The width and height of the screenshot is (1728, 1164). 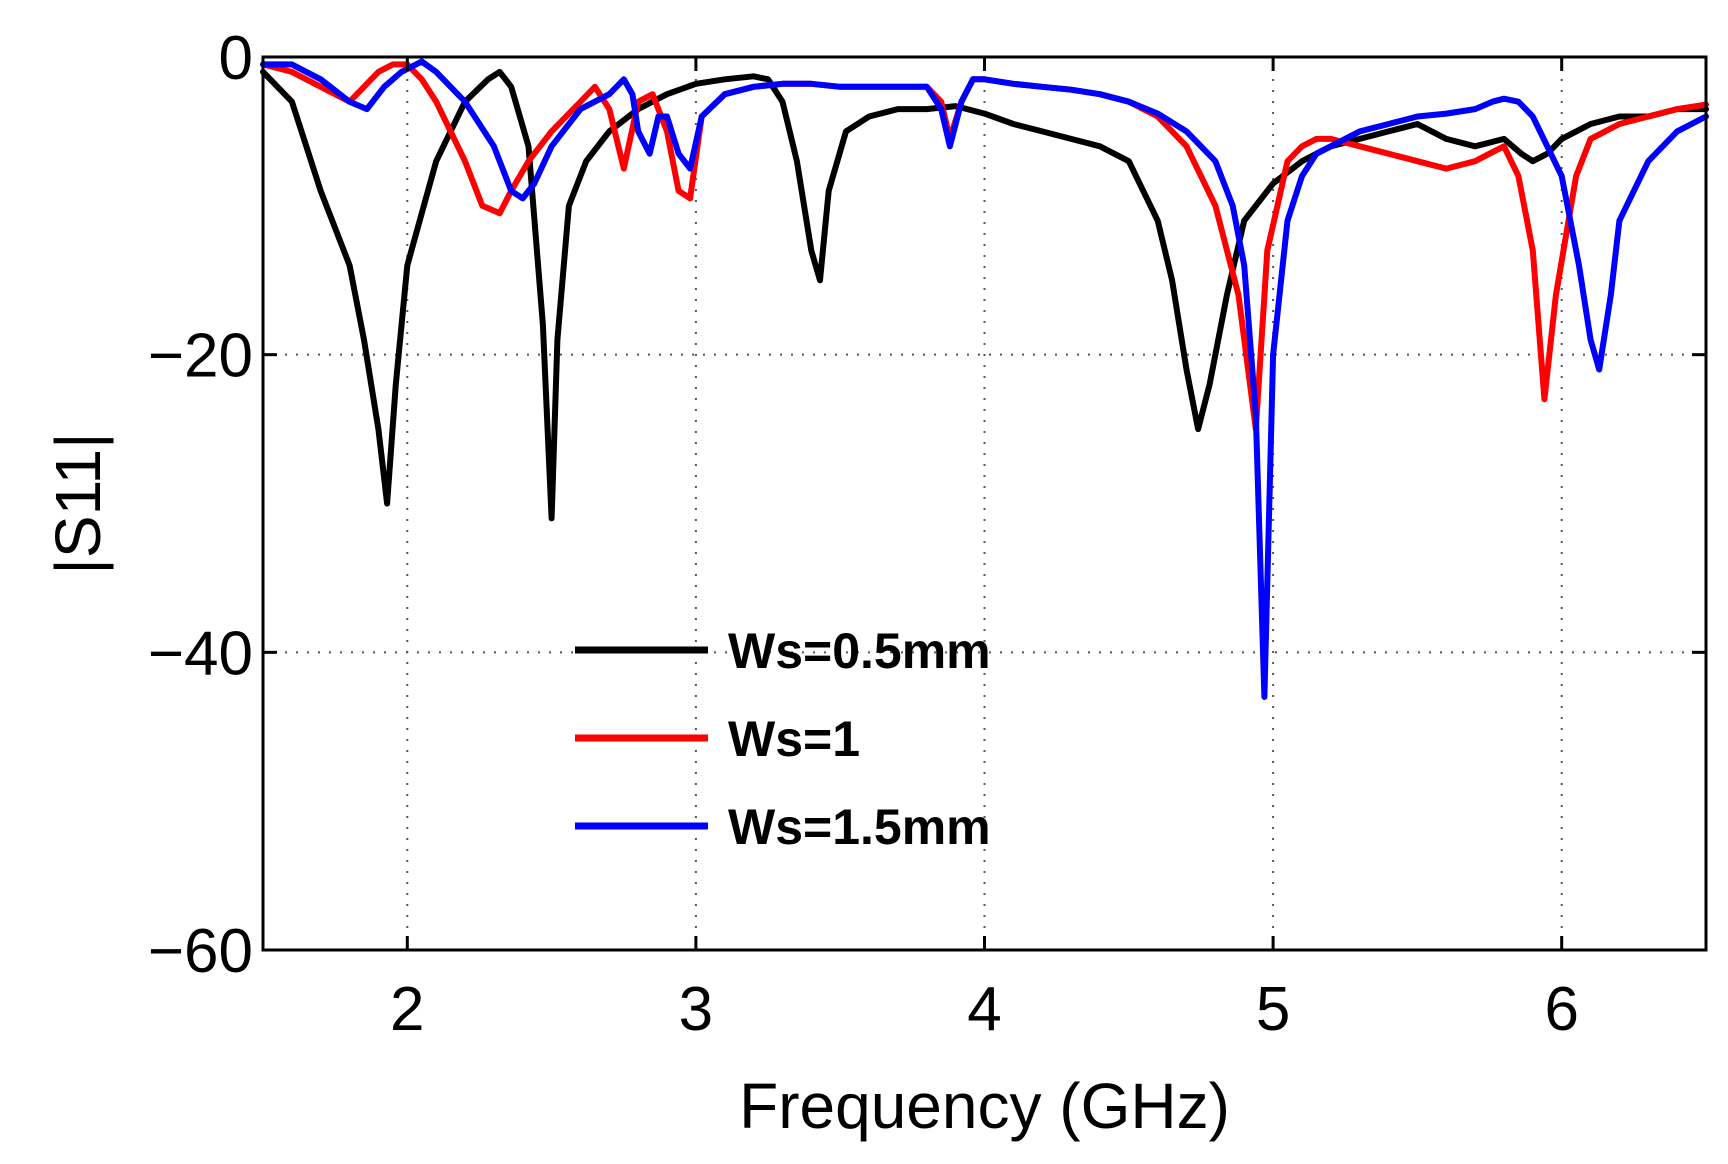 What do you see at coordinates (1273, 1009) in the screenshot?
I see `x-tick-label: 5` at bounding box center [1273, 1009].